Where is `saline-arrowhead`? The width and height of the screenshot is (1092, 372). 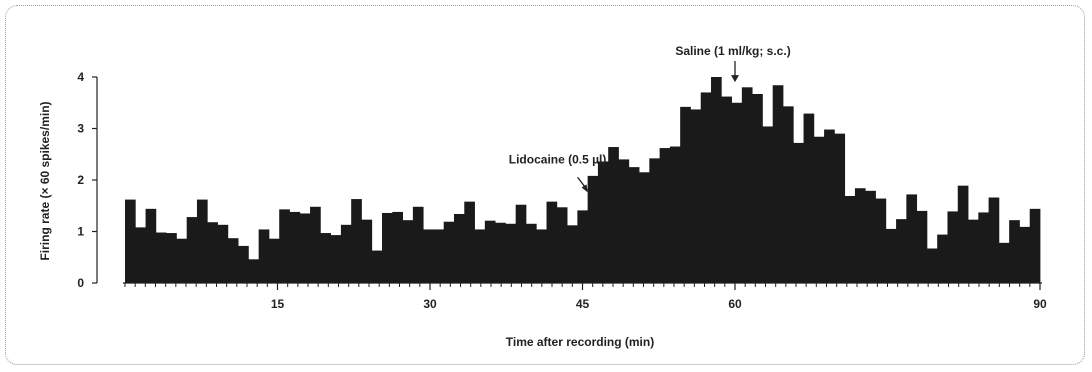
saline-arrowhead is located at coordinates (735, 79).